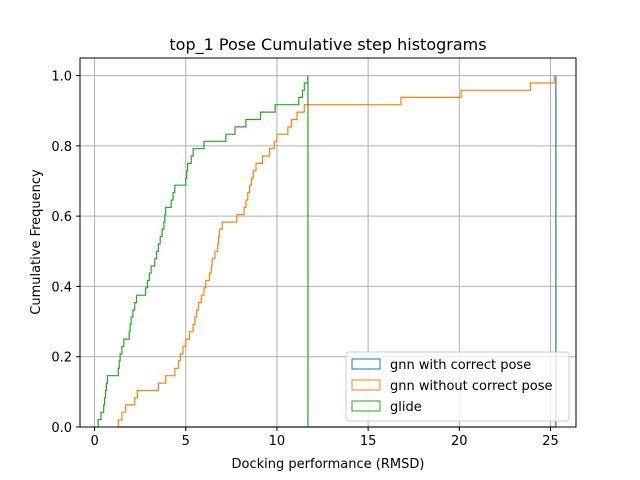 The height and width of the screenshot is (480, 640). I want to click on y-tick-label: 0.0, so click(61, 428).